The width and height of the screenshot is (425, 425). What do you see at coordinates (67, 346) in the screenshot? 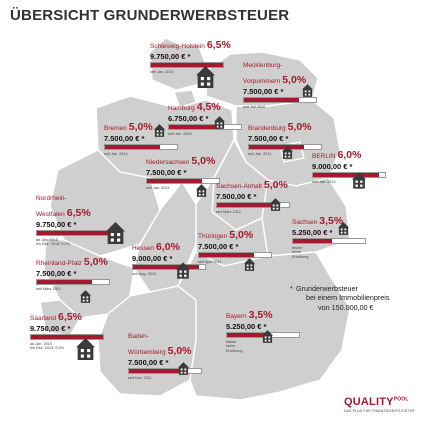
I see `state-note: ab Jan. 2015 bis Dez. 2014: 5,5%` at bounding box center [67, 346].